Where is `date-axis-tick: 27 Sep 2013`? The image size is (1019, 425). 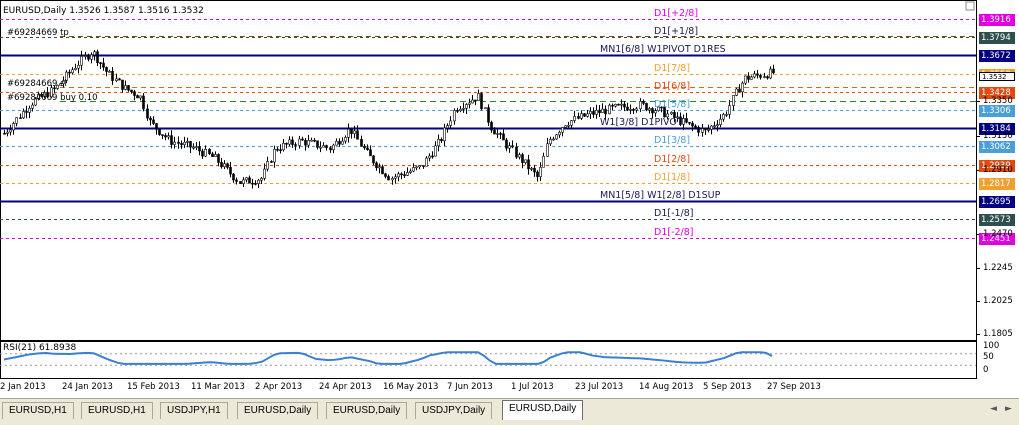
date-axis-tick: 27 Sep 2013 is located at coordinates (794, 387).